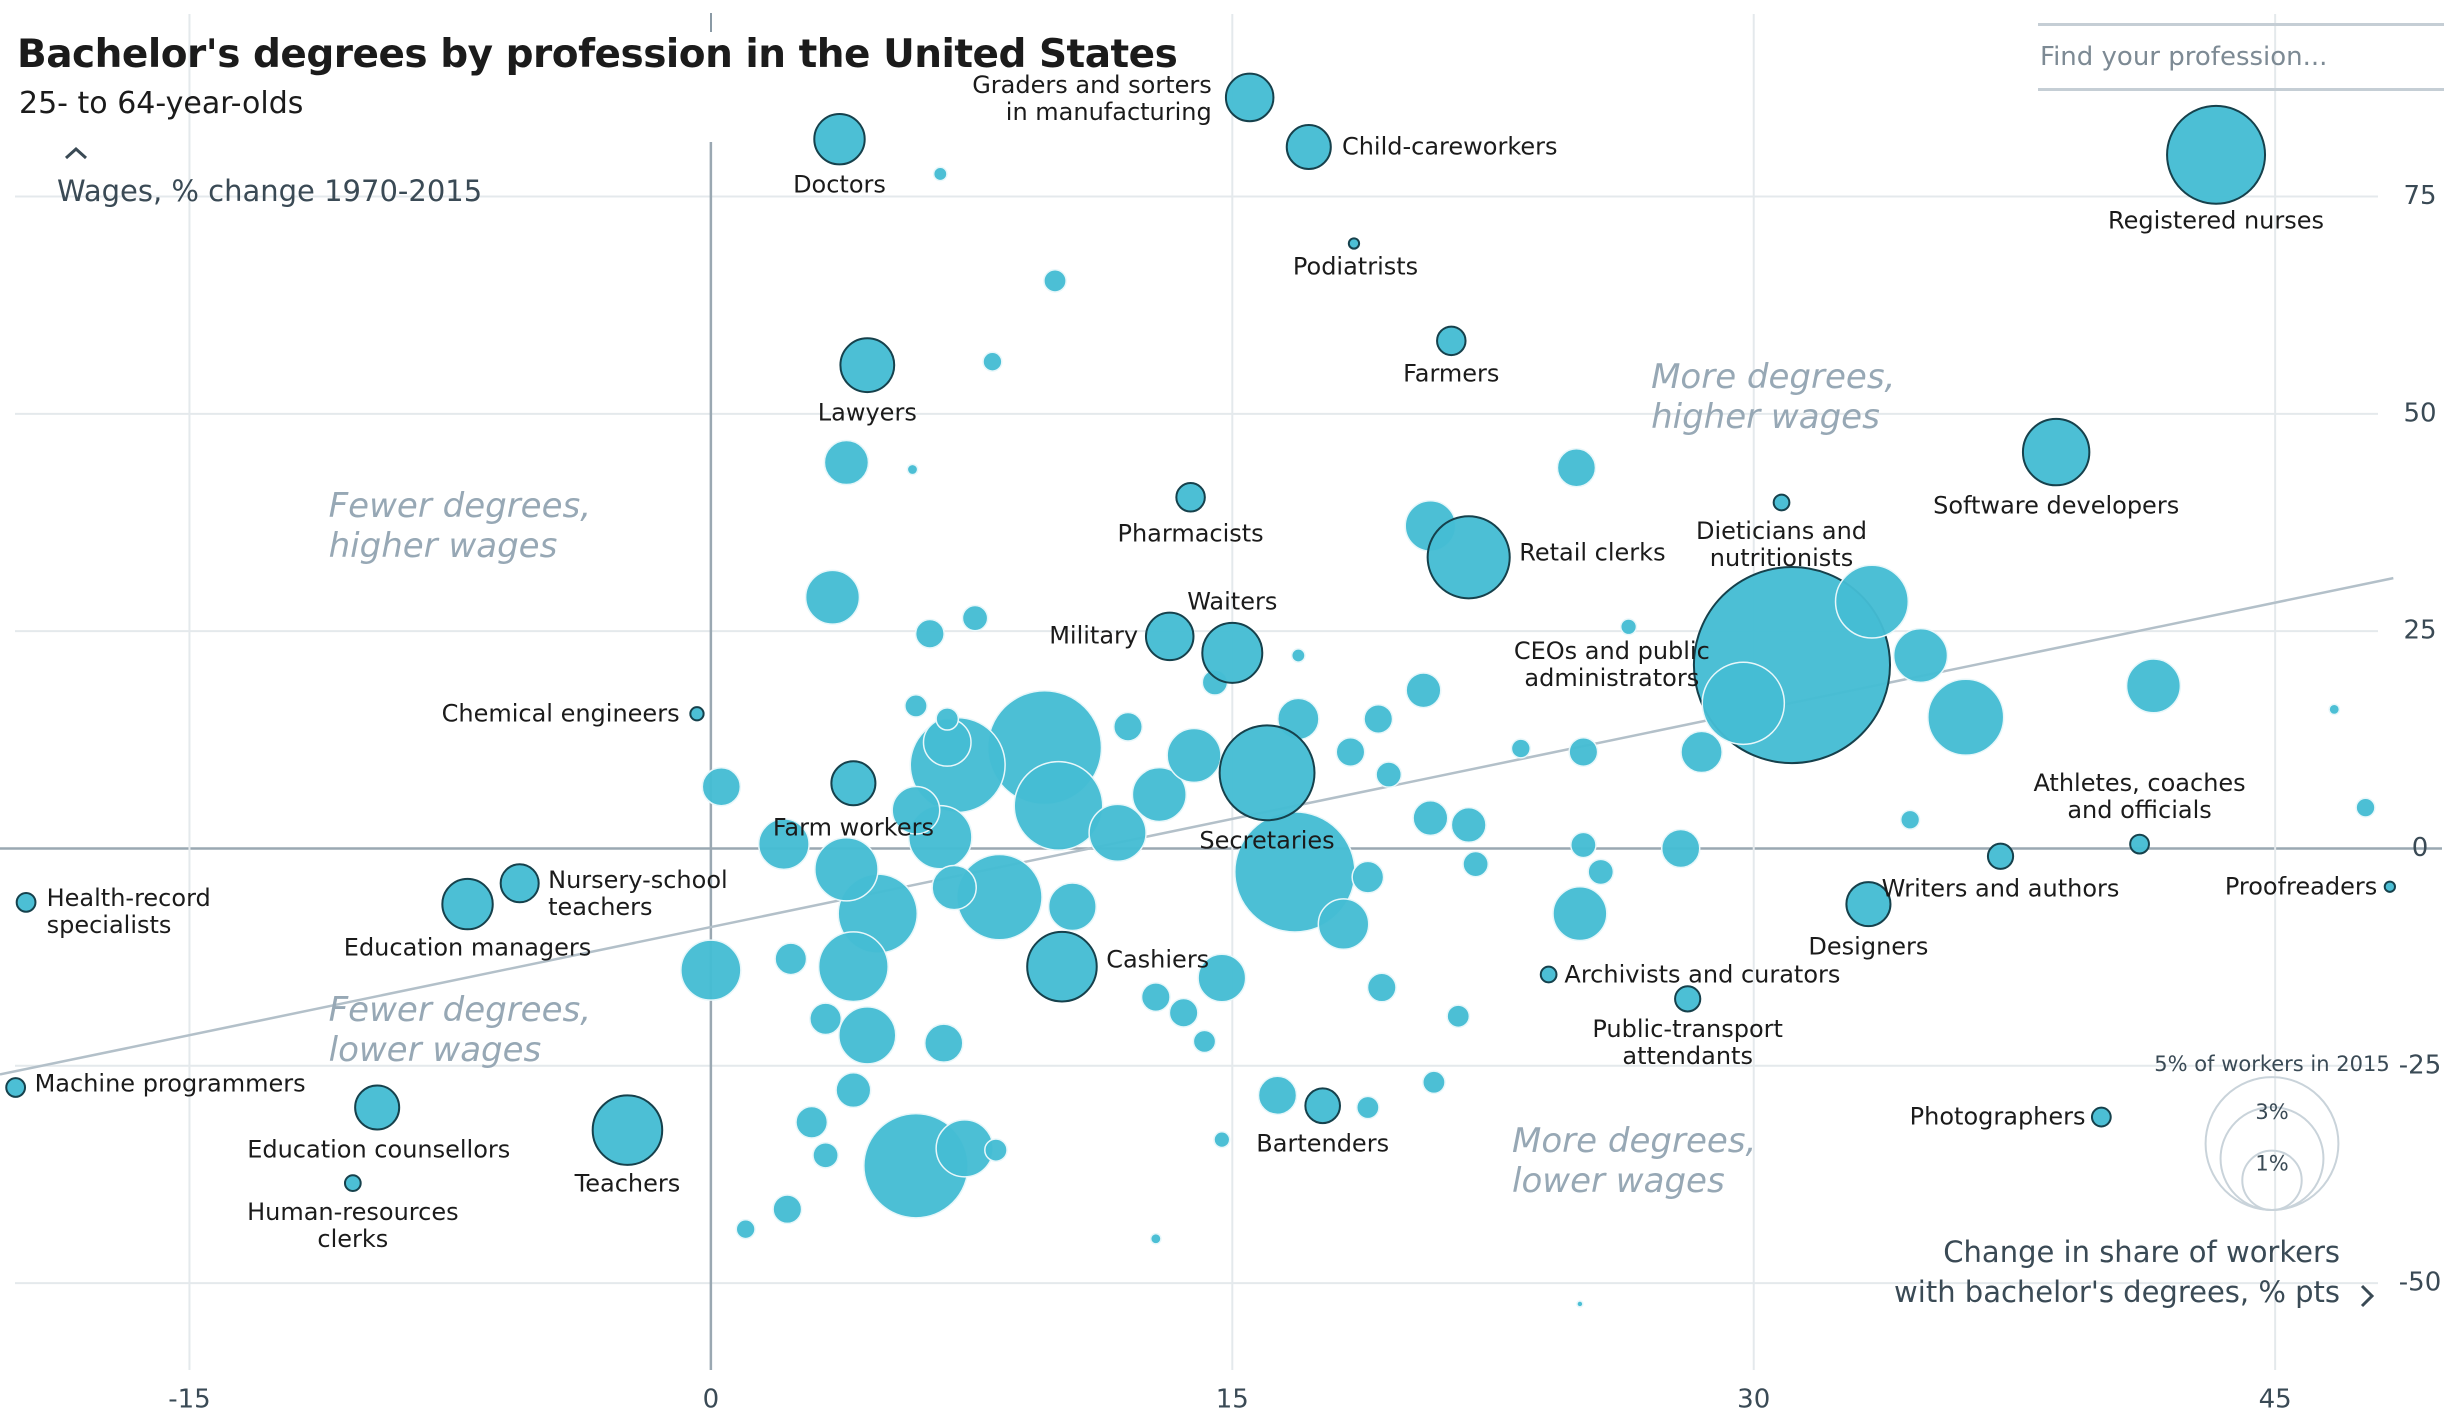 The width and height of the screenshot is (2450, 1422). I want to click on y-tick-label: 50, so click(2419, 413).